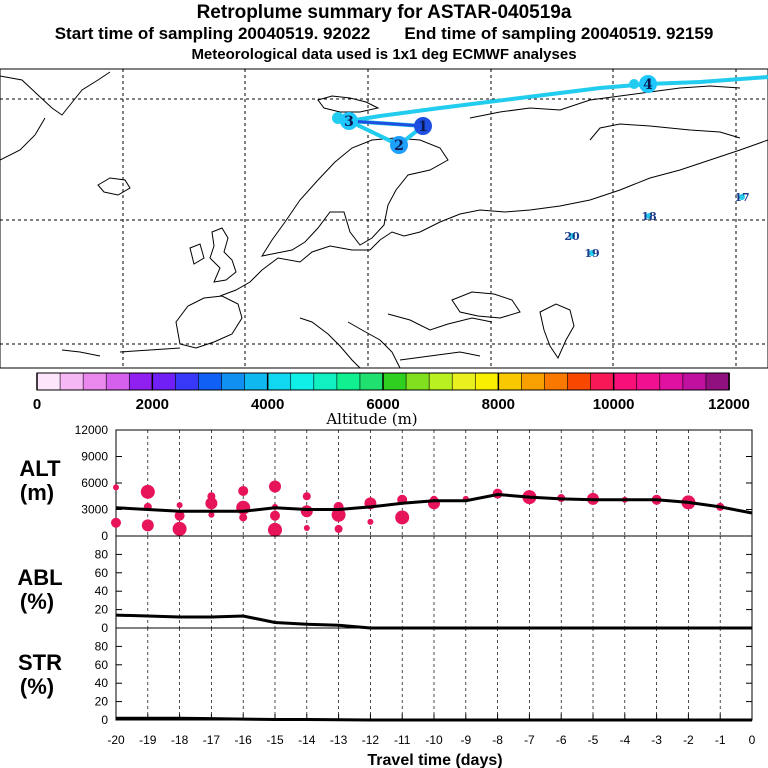  Describe the element at coordinates (213, 255) in the screenshot. I see `uk-coast` at that location.